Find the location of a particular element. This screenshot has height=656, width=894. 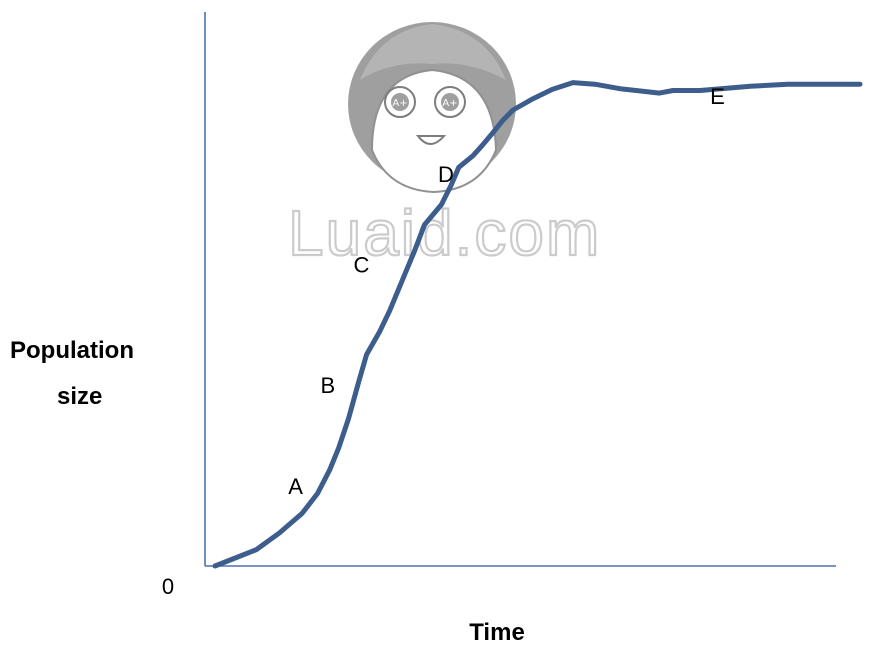

x-axis-label: Time is located at coordinates (497, 632).